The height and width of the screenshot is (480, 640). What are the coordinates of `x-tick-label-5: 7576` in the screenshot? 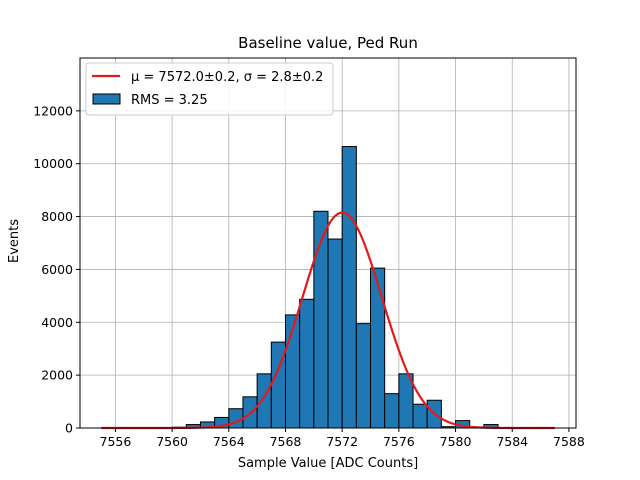 It's located at (399, 441).